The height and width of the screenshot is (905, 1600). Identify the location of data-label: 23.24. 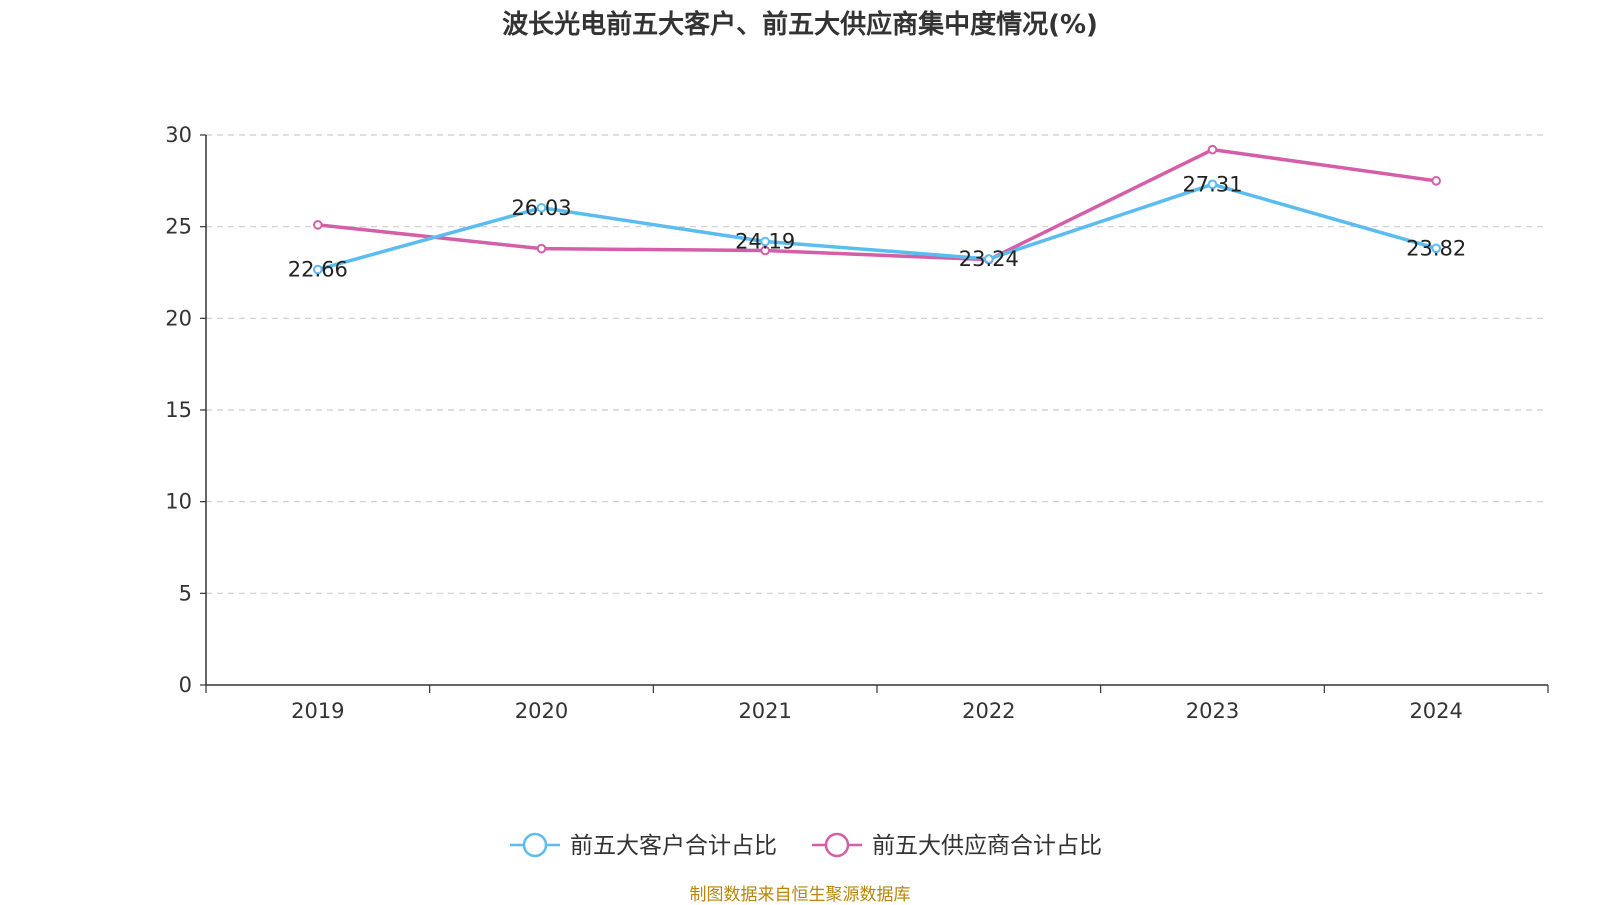
(989, 259).